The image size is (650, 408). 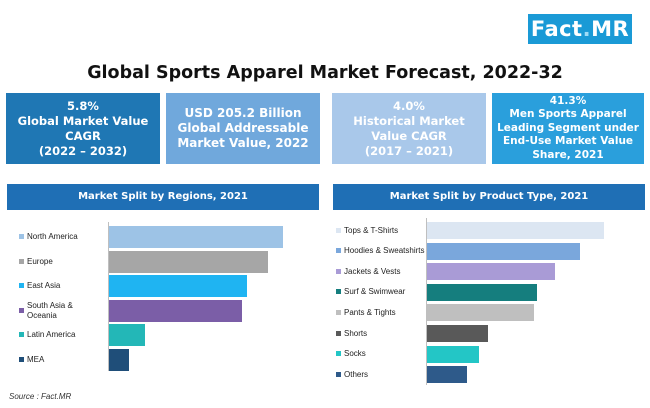 What do you see at coordinates (163, 197) in the screenshot?
I see `regions-chart-title: Market Split by Regions, 2021` at bounding box center [163, 197].